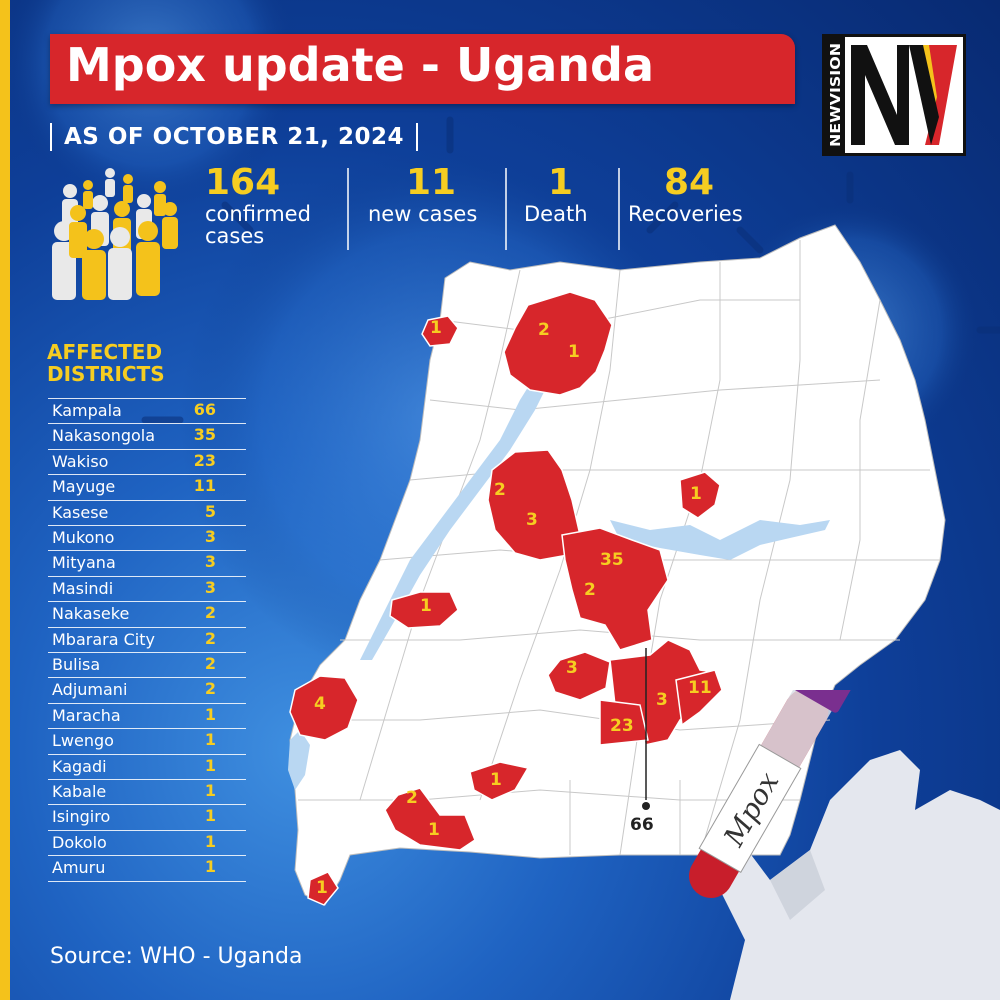 This screenshot has width=1000, height=1000. What do you see at coordinates (147, 537) in the screenshot?
I see `table-row: Mukono 3` at bounding box center [147, 537].